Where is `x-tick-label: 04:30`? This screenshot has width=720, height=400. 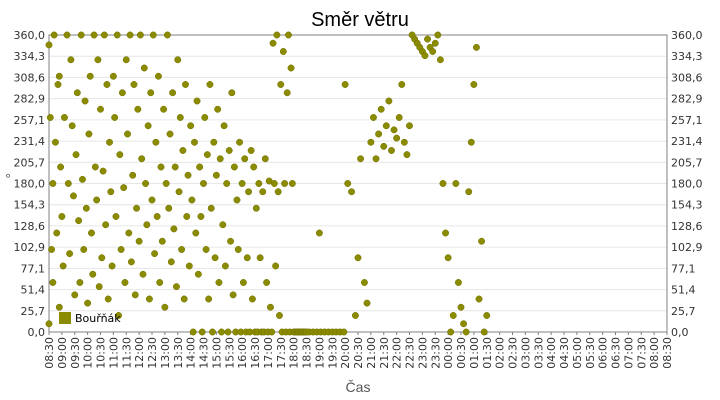 x-tick-label: 04:30 is located at coordinates (564, 353).